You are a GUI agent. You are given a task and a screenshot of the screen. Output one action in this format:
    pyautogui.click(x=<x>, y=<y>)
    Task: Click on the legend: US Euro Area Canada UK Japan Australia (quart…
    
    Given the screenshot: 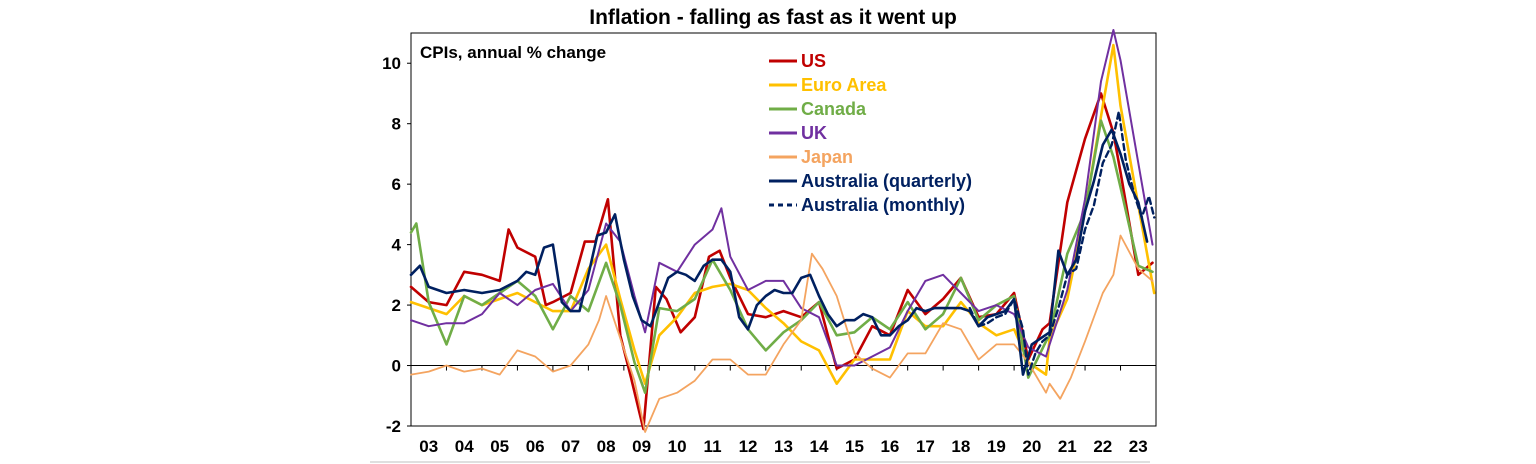 What is the action you would take?
    pyautogui.click(x=870, y=133)
    